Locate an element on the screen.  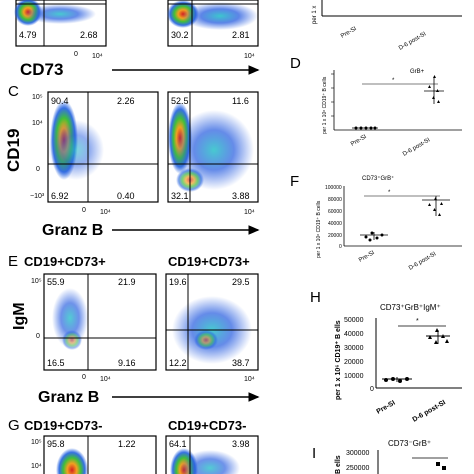
quadrant-ll: 12.2 is located at coordinates (178, 363).